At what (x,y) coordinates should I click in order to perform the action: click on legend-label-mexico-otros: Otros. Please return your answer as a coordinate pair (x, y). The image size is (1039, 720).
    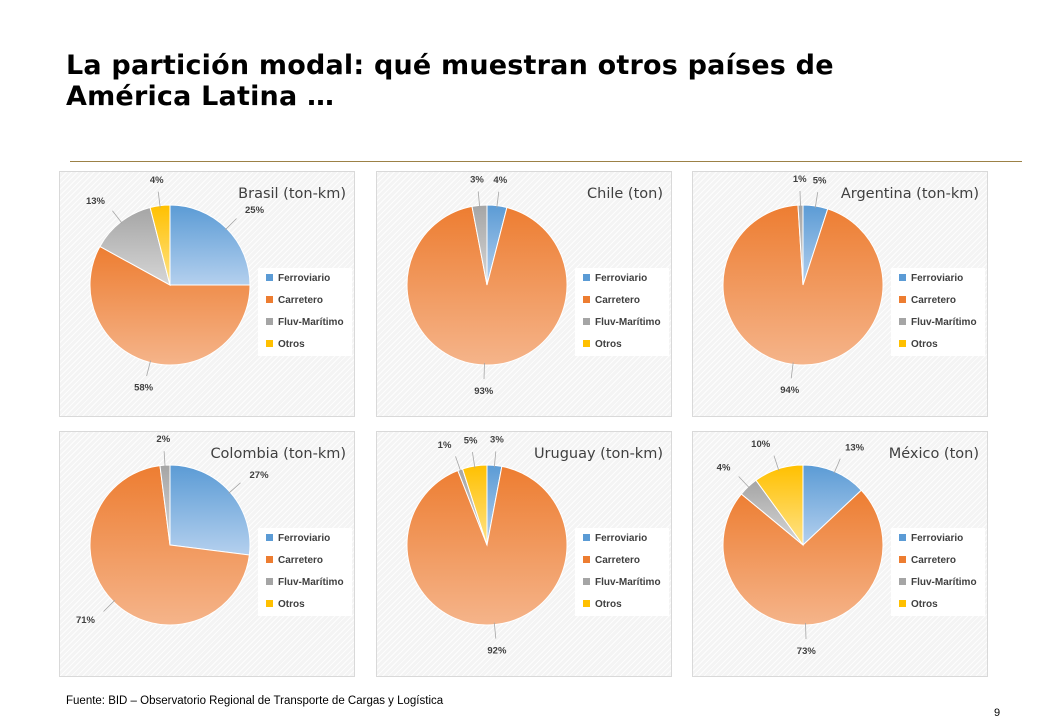
    Looking at the image, I should click on (924, 604).